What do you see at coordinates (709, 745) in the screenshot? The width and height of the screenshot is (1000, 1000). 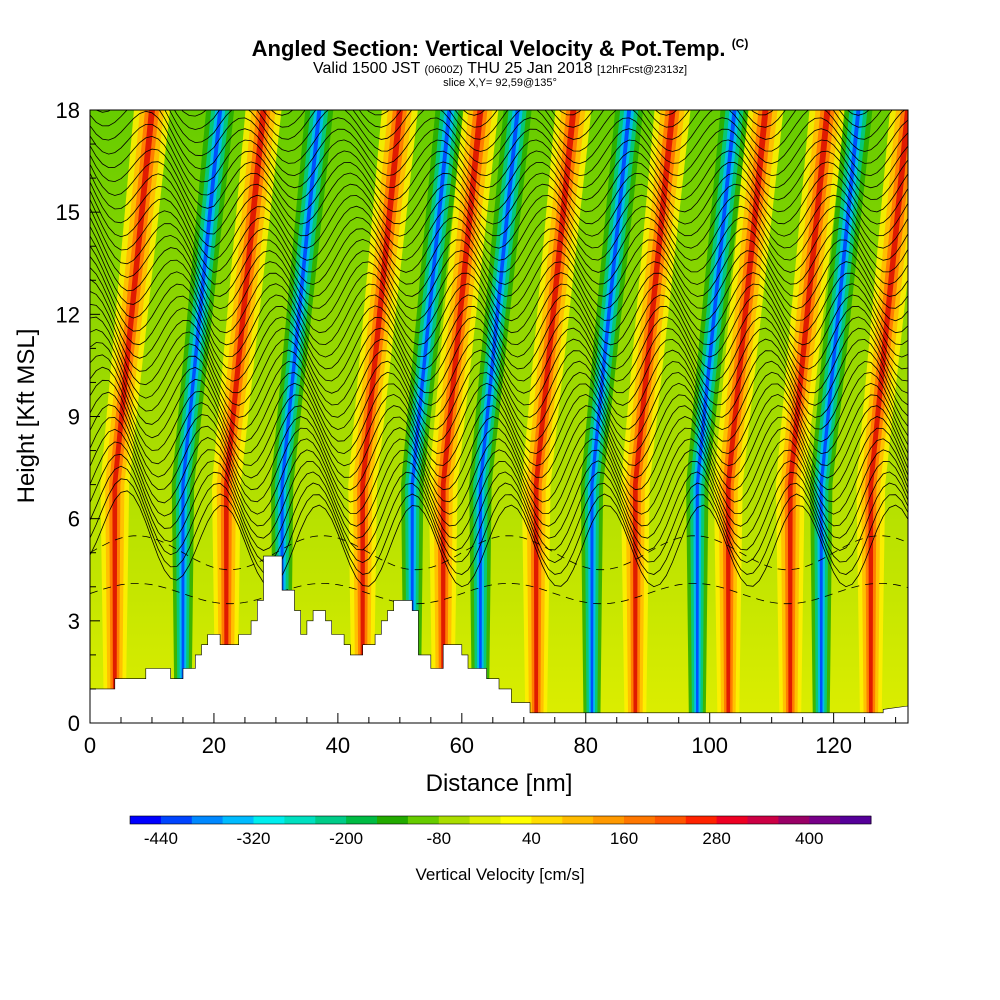 I see `x-tick-label: 100` at bounding box center [709, 745].